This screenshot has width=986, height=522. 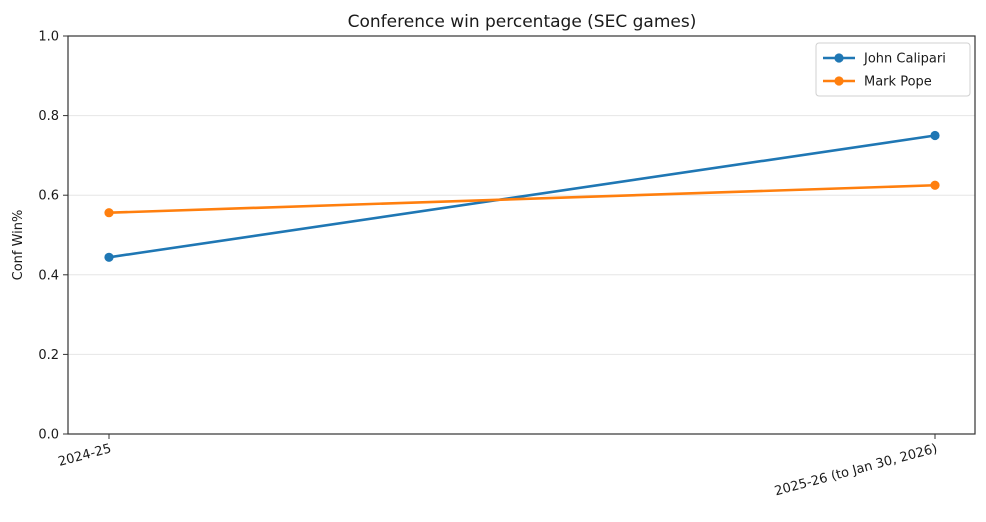 What do you see at coordinates (48, 435) in the screenshot?
I see `y-tick-label: 0.0` at bounding box center [48, 435].